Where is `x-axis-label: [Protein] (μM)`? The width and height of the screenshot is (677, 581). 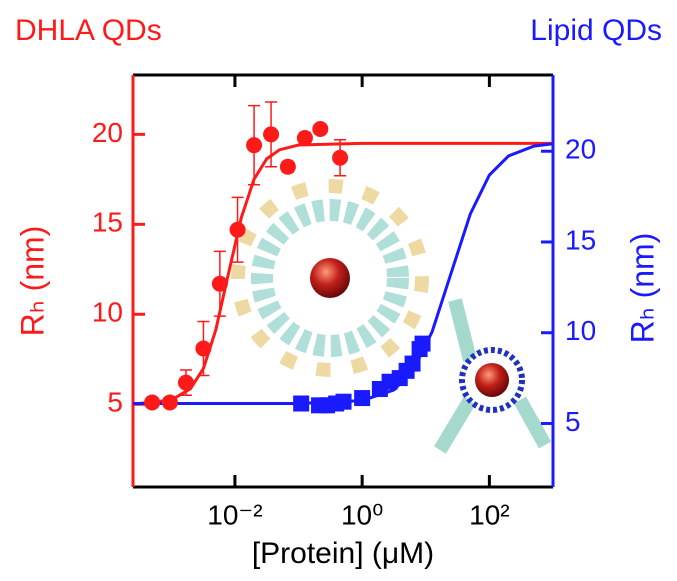
x-axis-label: [Protein] (μM) is located at coordinates (343, 553).